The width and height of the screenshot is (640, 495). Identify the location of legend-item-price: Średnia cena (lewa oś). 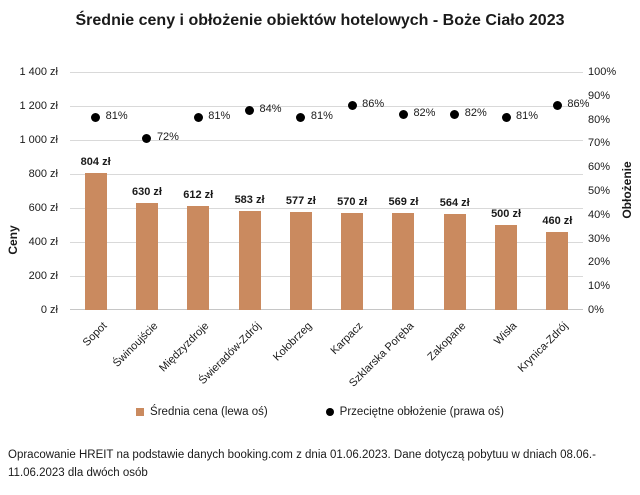
(202, 412).